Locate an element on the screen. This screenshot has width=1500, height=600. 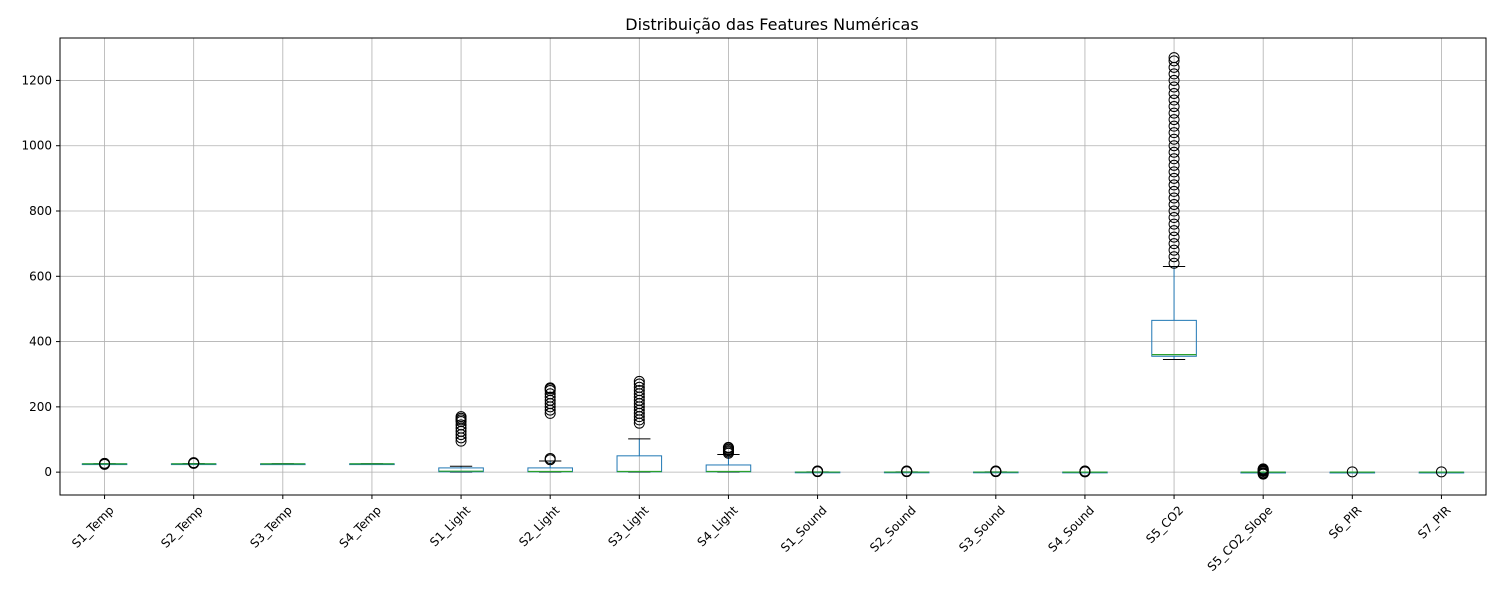
y-tick-label: 1200 is located at coordinates (36, 80).